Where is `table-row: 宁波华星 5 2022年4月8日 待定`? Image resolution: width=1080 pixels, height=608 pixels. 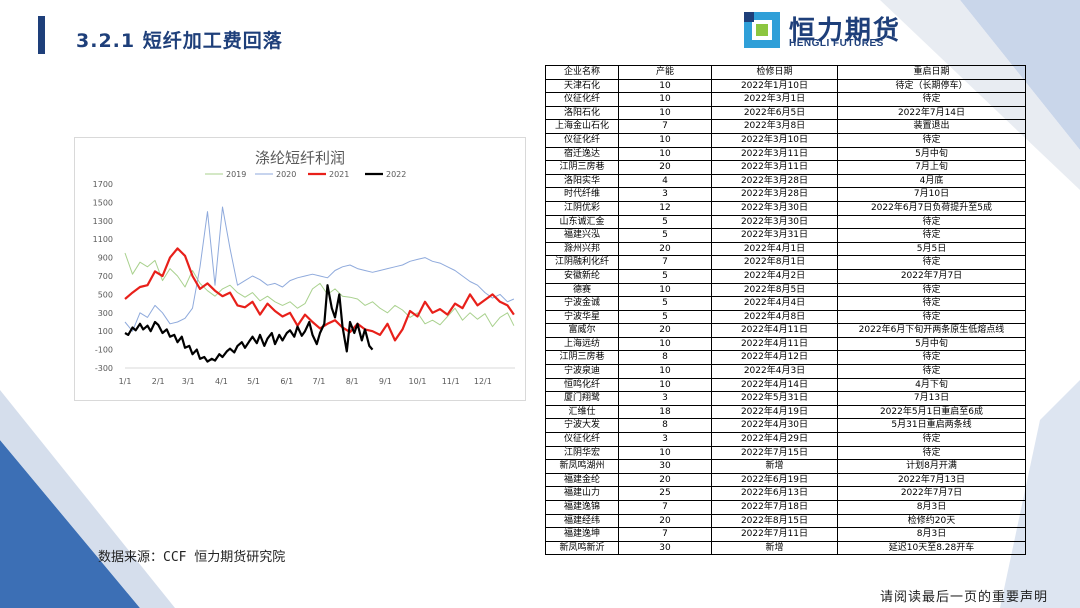
table-row: 宁波华星 5 2022年4月8日 待定 is located at coordinates (785, 317).